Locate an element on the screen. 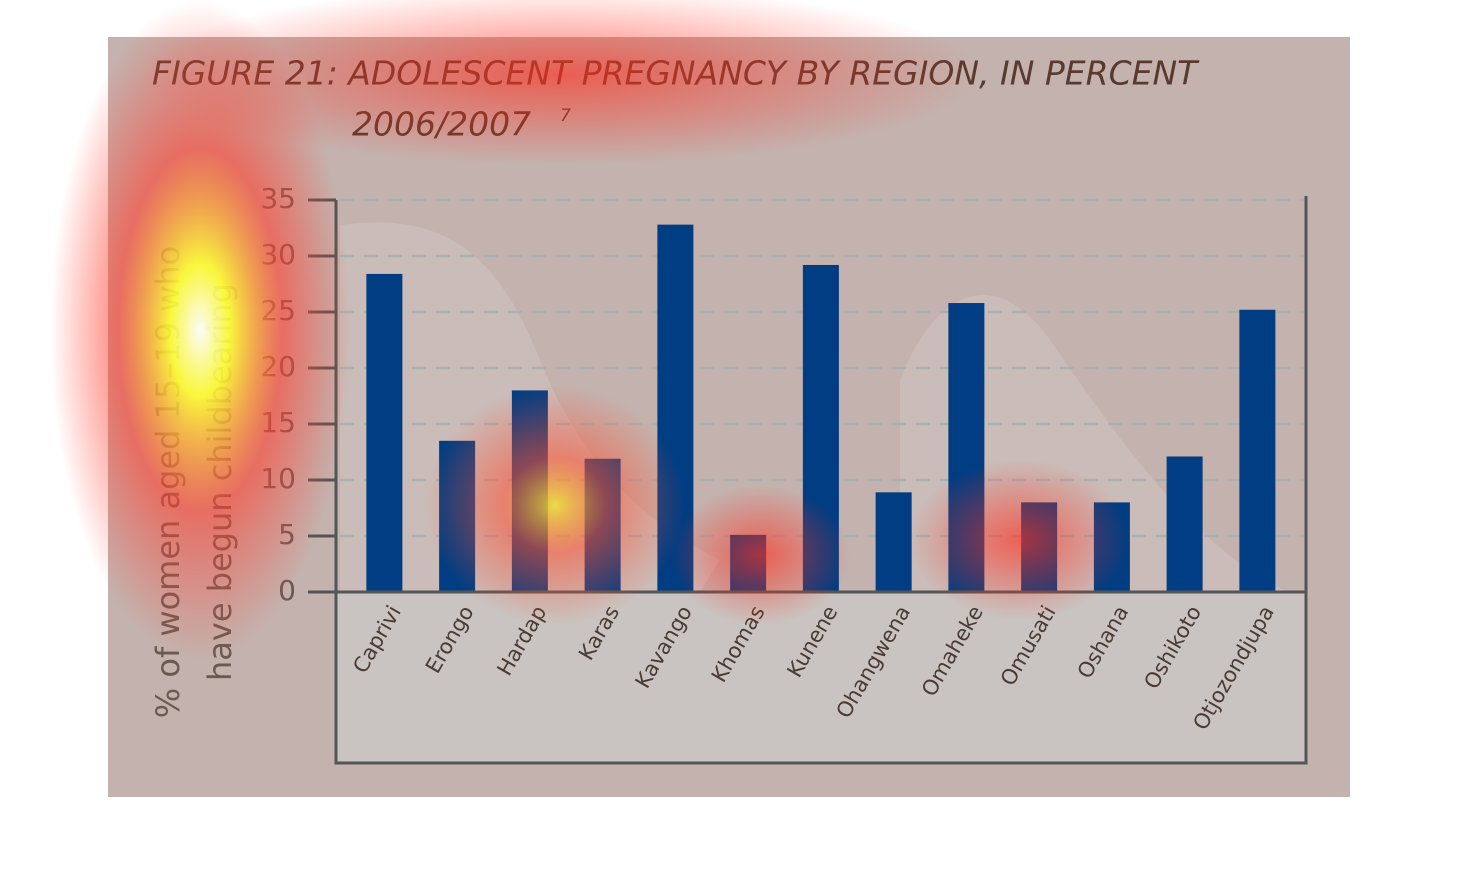 The image size is (1458, 892). y-tick-label: 5 is located at coordinates (287, 534).